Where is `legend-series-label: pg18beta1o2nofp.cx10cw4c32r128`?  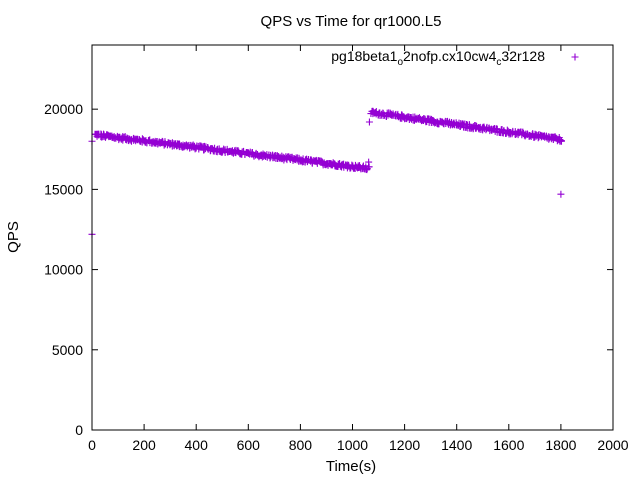 legend-series-label: pg18beta1o2nofp.cx10cw4c32r128 is located at coordinates (438, 58).